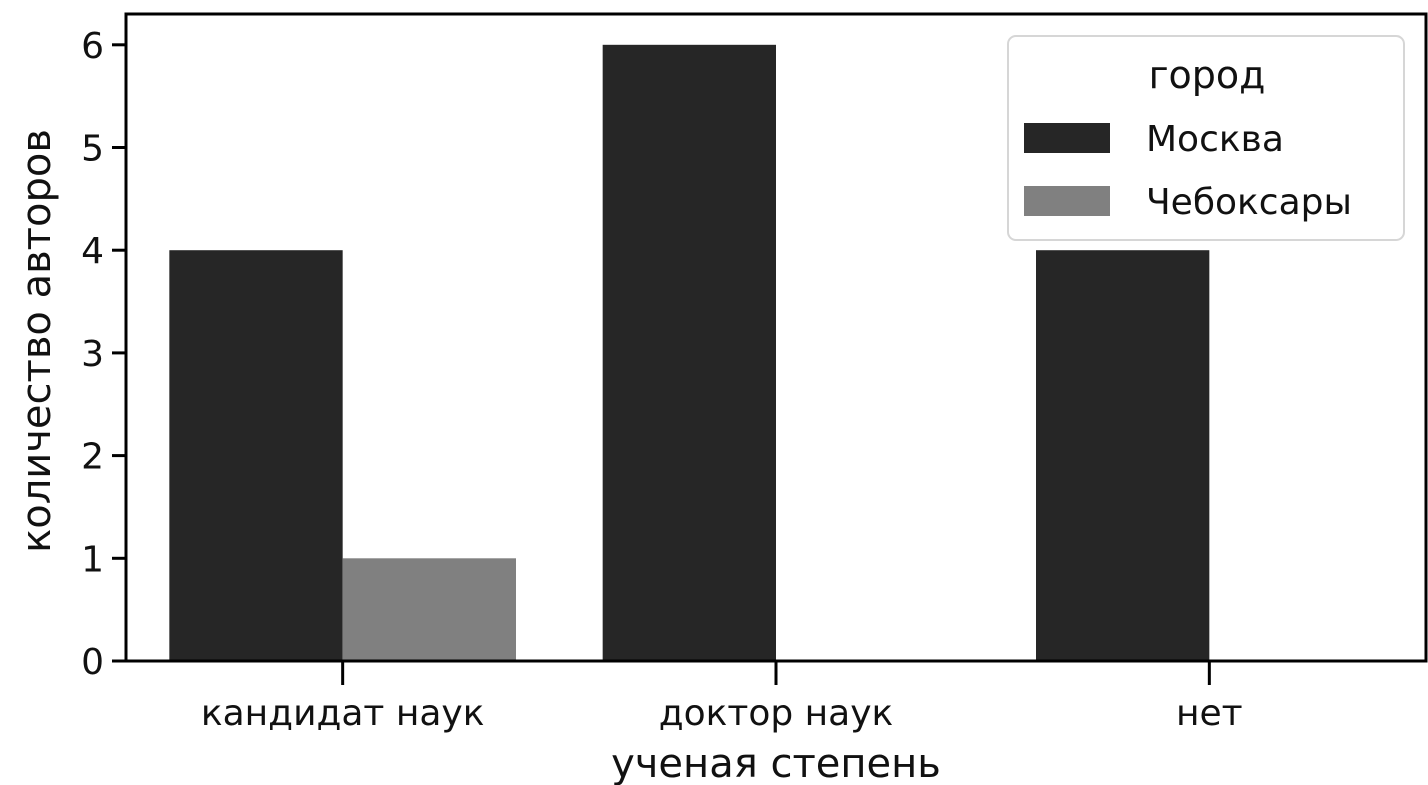 The width and height of the screenshot is (1428, 785). Describe the element at coordinates (1249, 202) in the screenshot. I see `legend-label: Чебоксары` at that location.